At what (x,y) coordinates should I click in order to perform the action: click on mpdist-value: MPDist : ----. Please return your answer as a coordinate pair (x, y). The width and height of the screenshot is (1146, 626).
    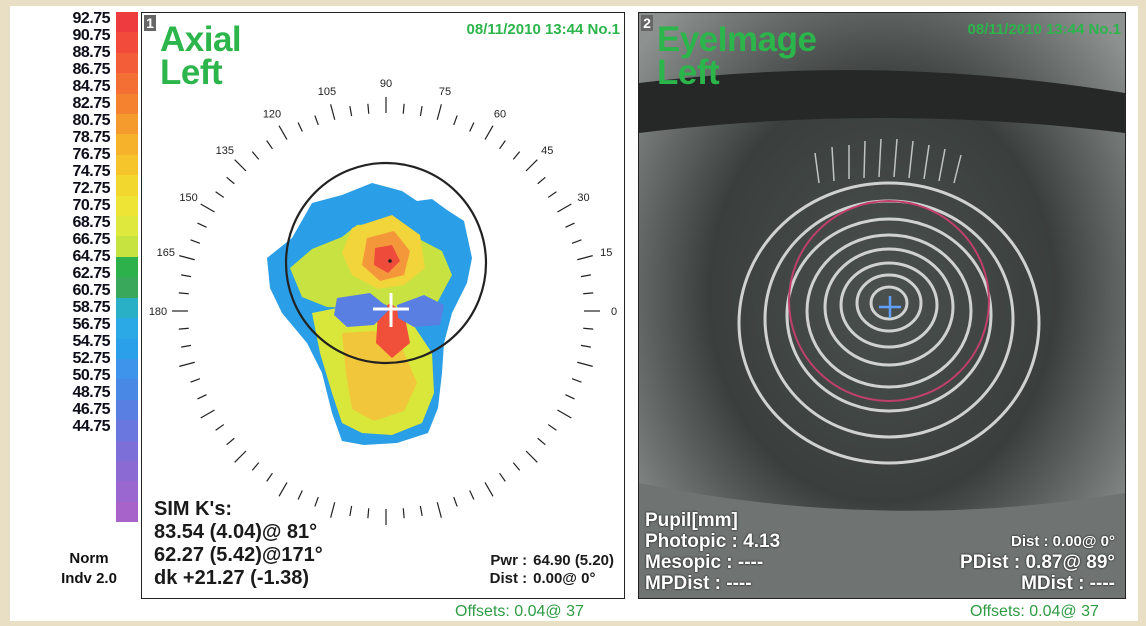
    Looking at the image, I should click on (698, 583).